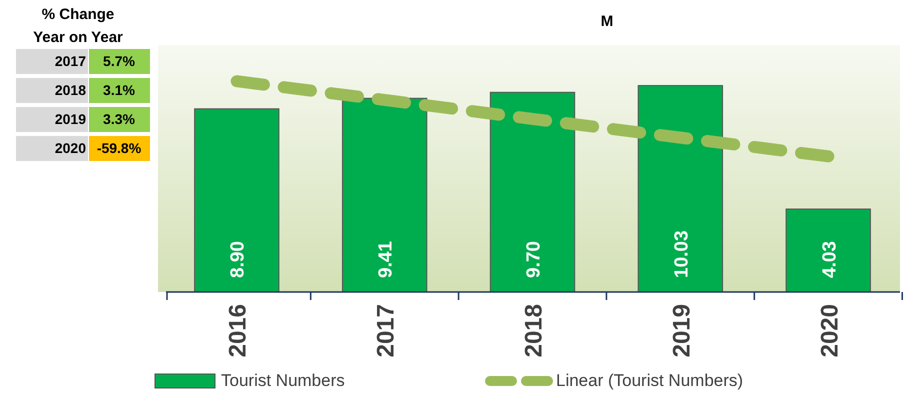 The image size is (912, 400). Describe the element at coordinates (70, 119) in the screenshot. I see `text: 2019` at that location.